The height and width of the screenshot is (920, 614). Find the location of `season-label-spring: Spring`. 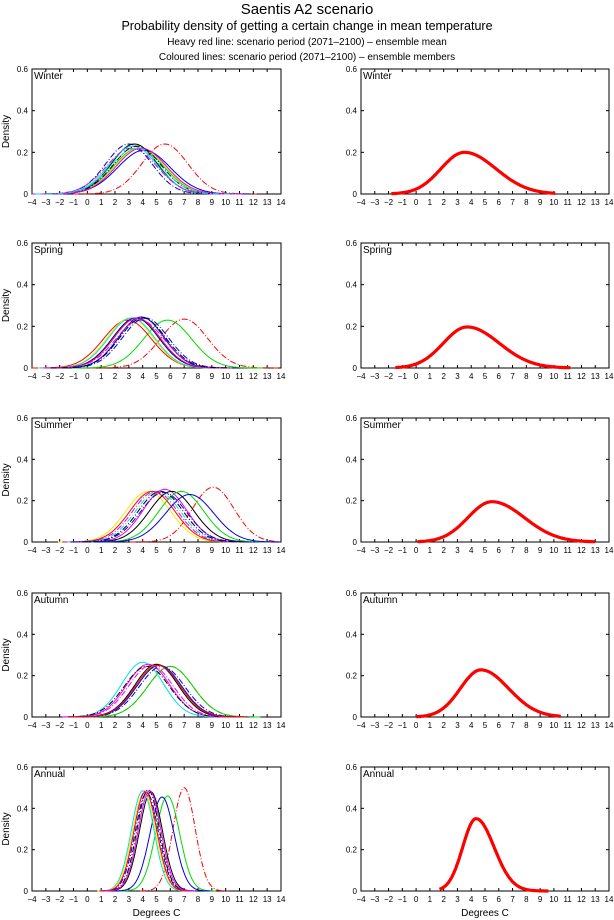

season-label-spring: Spring is located at coordinates (377, 250).